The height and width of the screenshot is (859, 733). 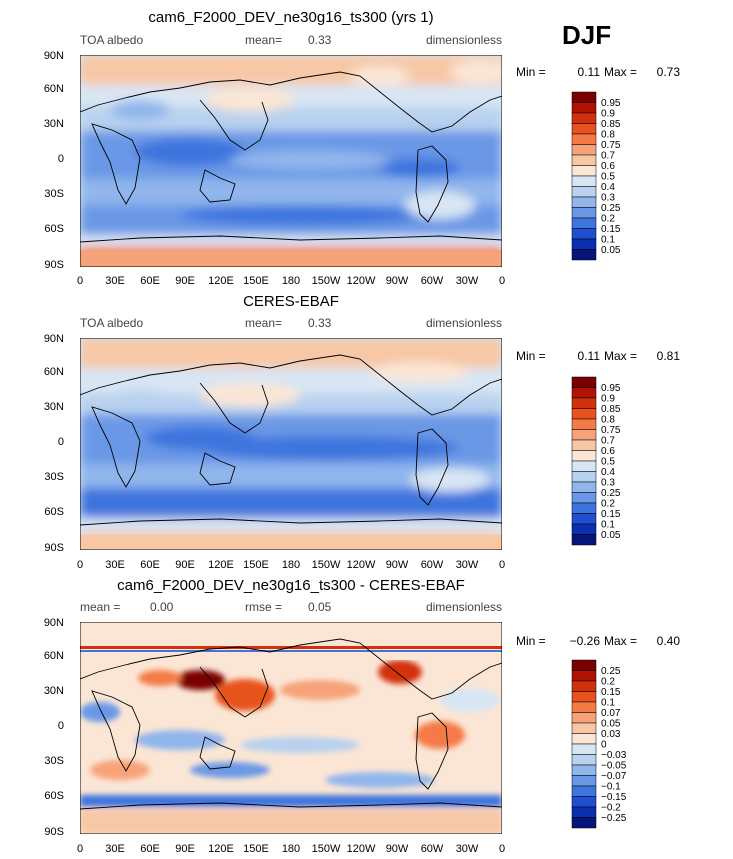 I want to click on colorbar-label: 0.1, so click(x=608, y=240).